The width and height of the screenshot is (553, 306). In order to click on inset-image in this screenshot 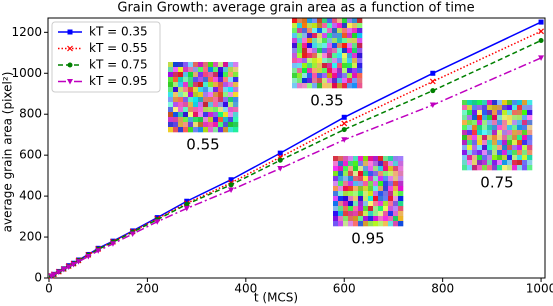, I will do `click(368, 191)`.